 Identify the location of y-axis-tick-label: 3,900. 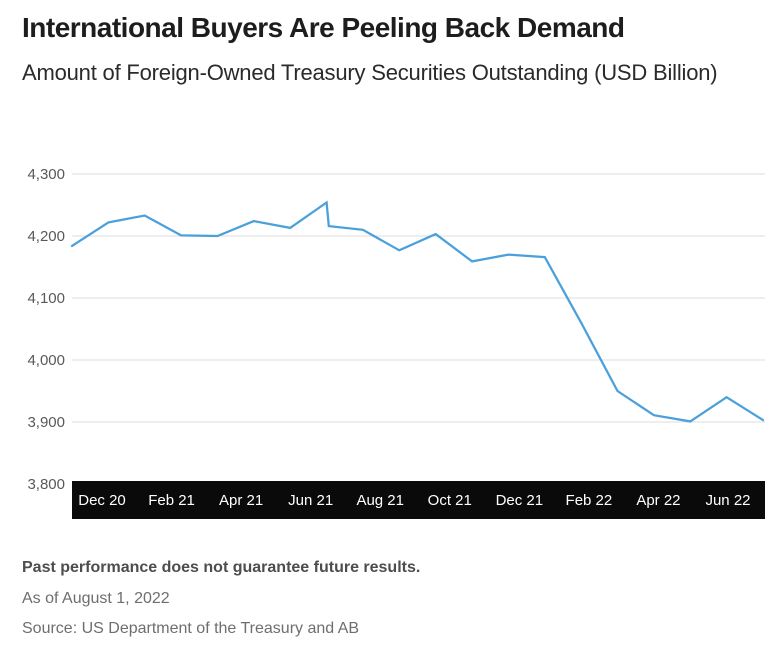
(46, 422).